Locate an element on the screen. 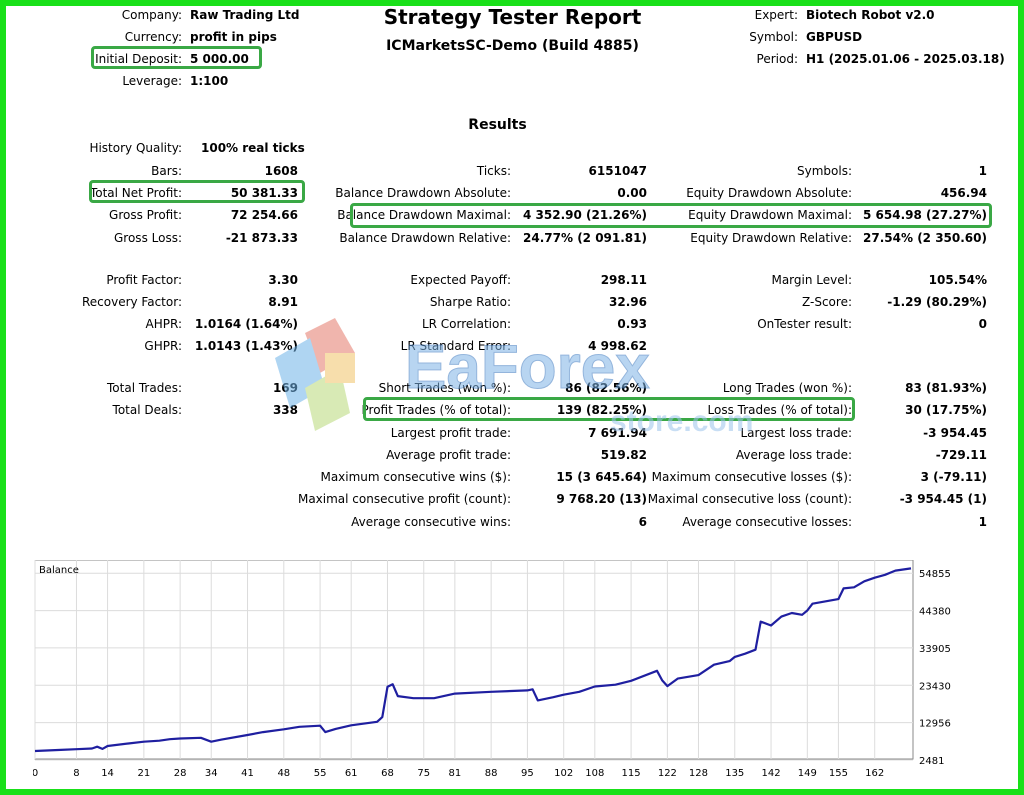 This screenshot has width=1024, height=795. col2-value-14: 6 is located at coordinates (642, 522).